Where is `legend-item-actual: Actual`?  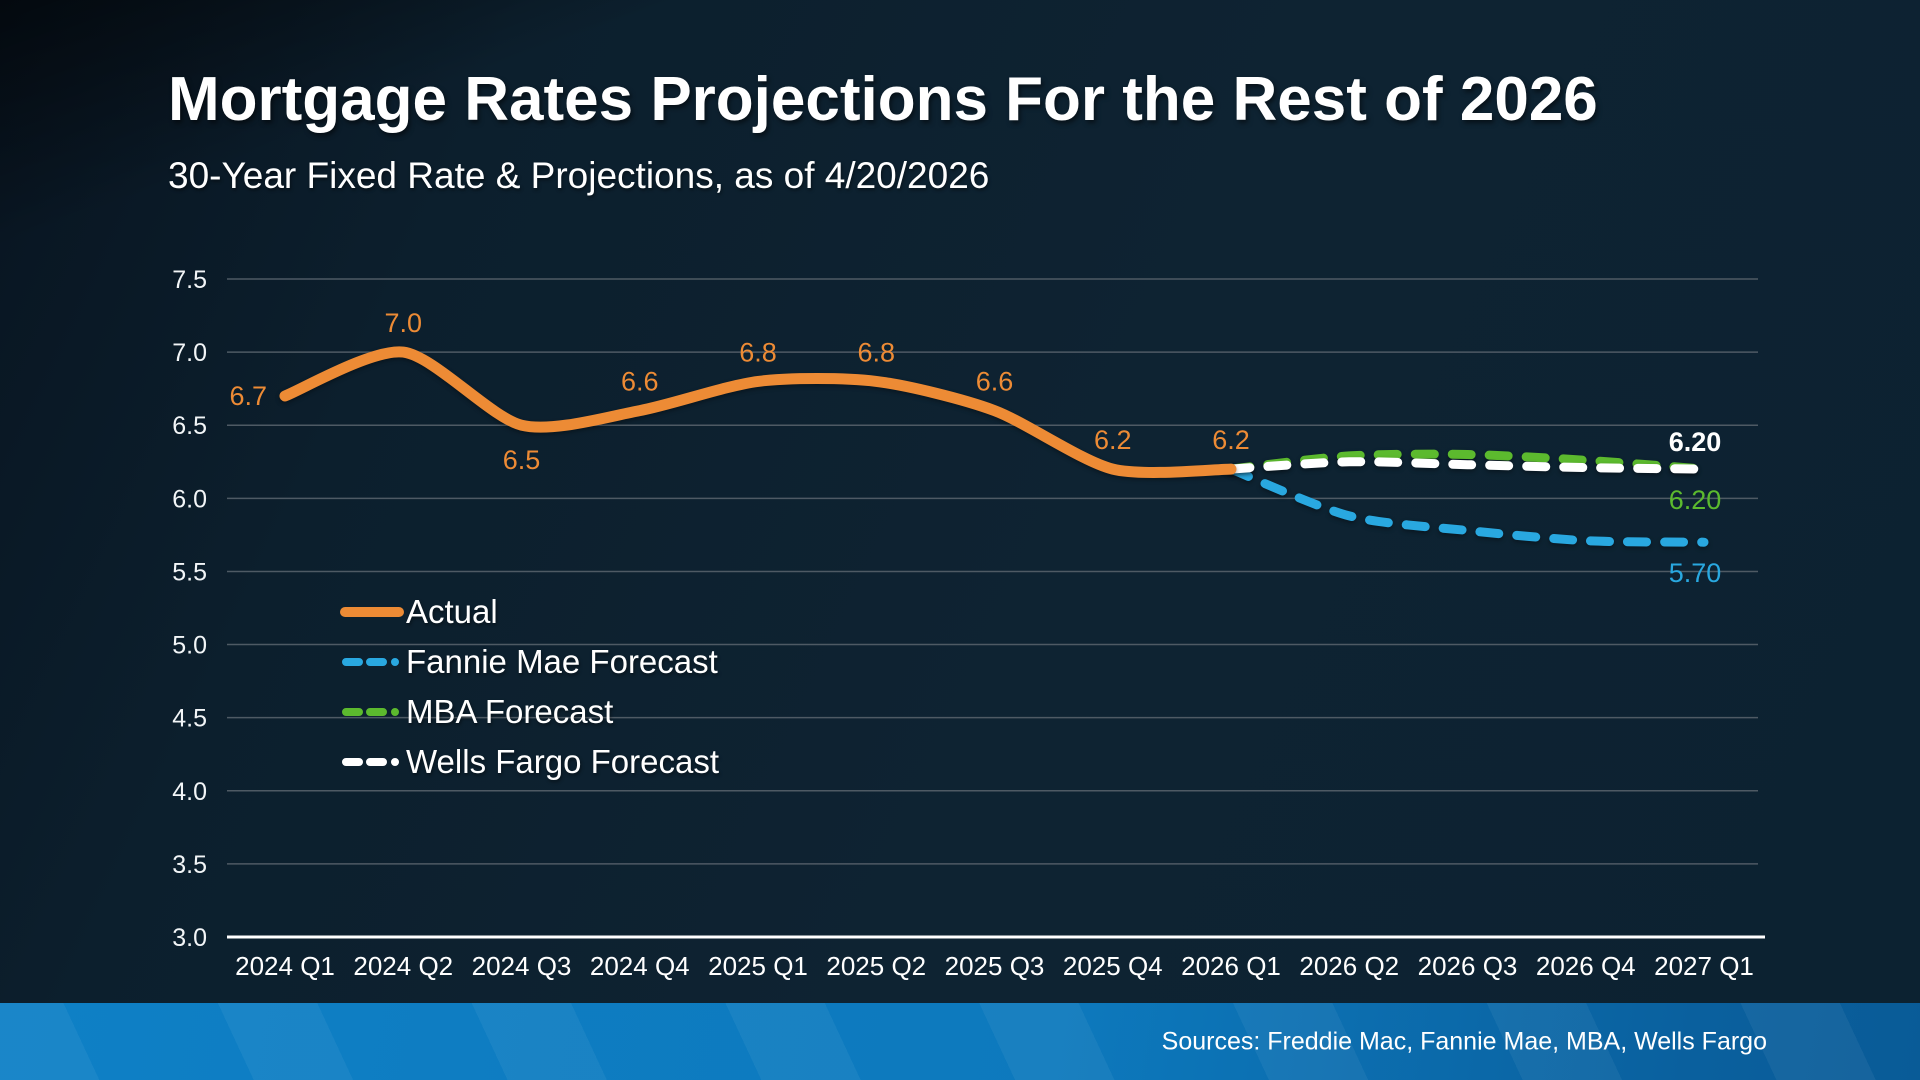
legend-item-actual: Actual is located at coordinates (529, 612).